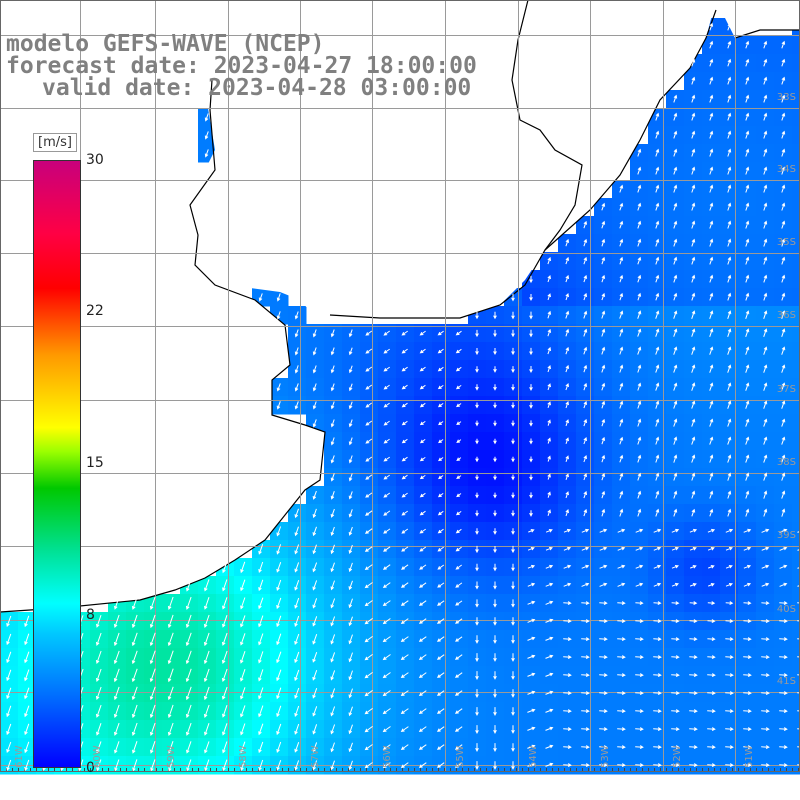 This screenshot has height=800, width=800. What do you see at coordinates (171, 756) in the screenshot?
I see `lon-label: 59W` at bounding box center [171, 756].